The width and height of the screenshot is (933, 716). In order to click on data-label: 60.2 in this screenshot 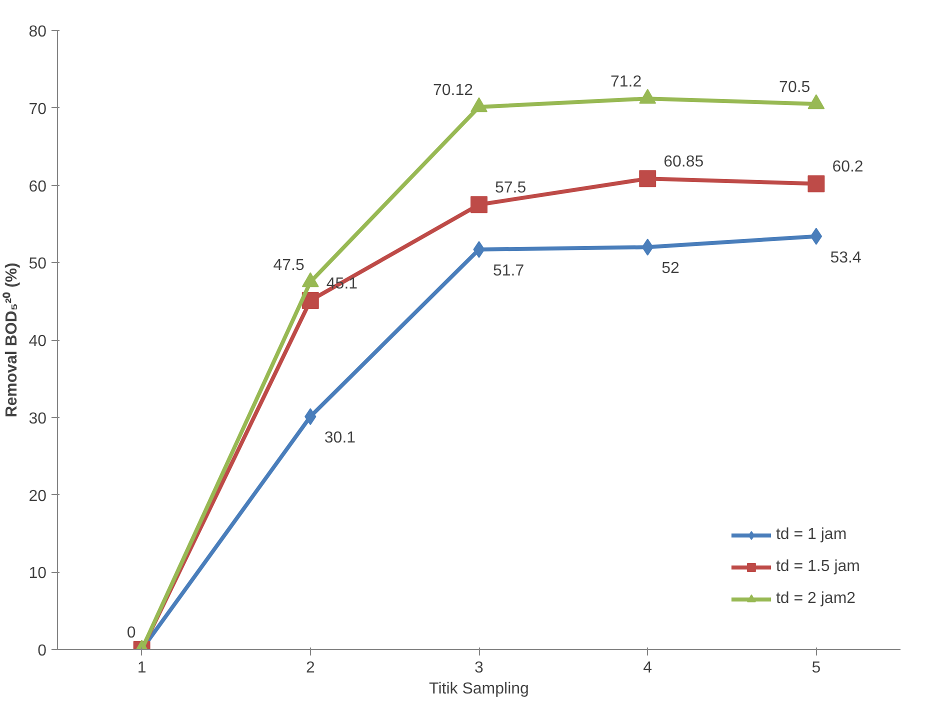, I will do `click(848, 167)`.